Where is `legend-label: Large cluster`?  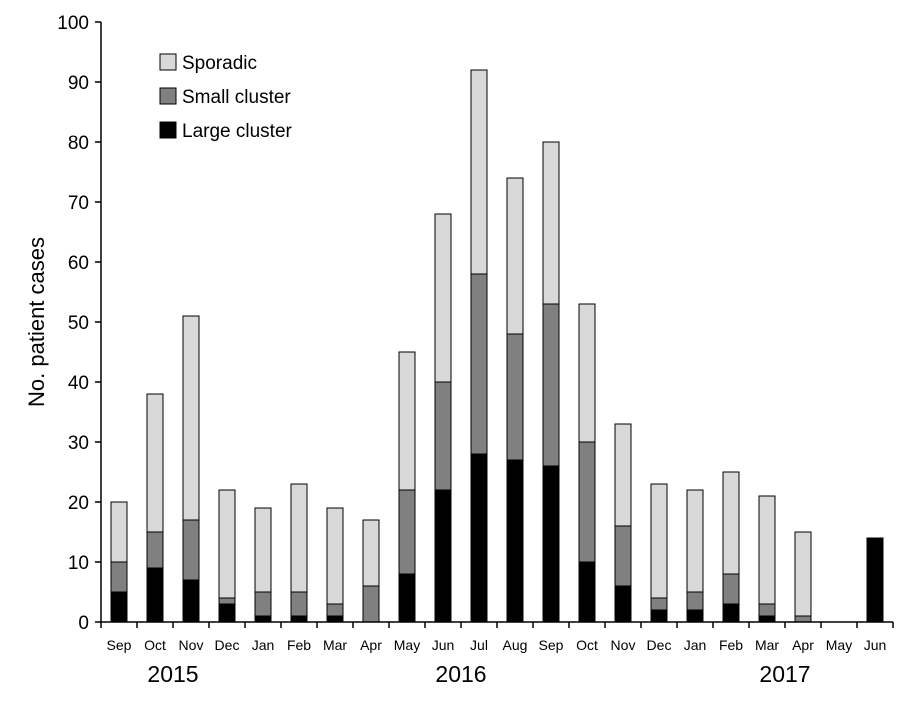 legend-label: Large cluster is located at coordinates (237, 131).